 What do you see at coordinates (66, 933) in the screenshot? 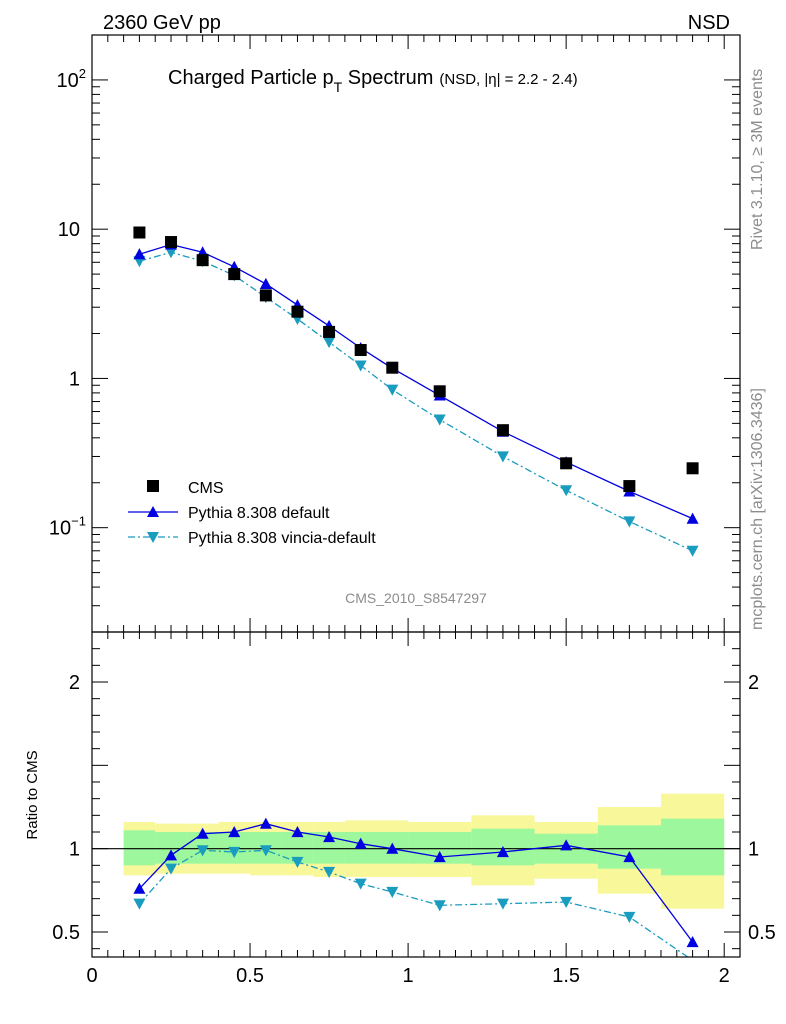
I see `ratio-y-tick-label-left: 0.5` at bounding box center [66, 933].